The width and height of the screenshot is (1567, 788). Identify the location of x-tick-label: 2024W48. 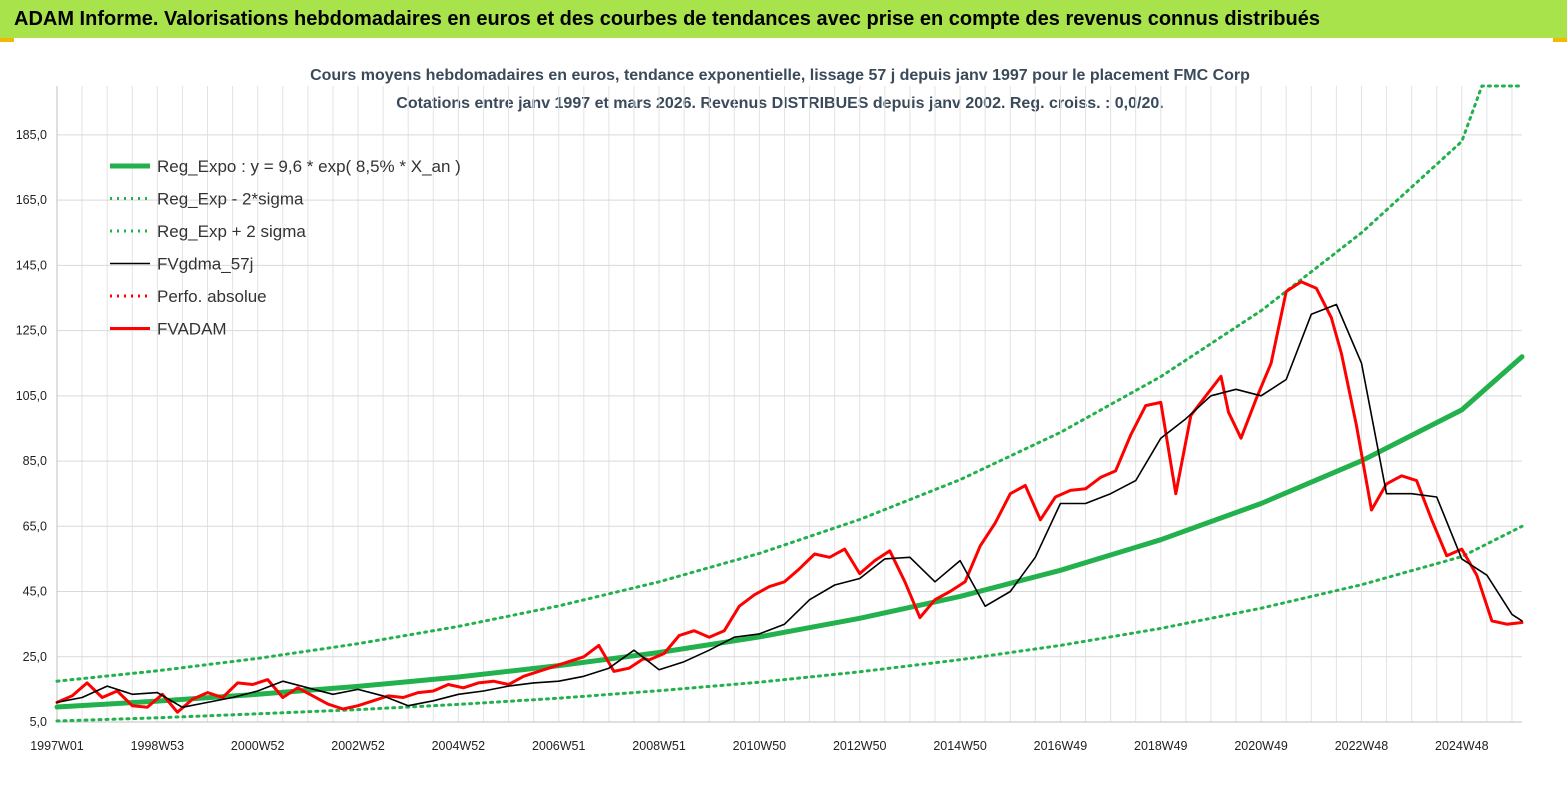
(1462, 746).